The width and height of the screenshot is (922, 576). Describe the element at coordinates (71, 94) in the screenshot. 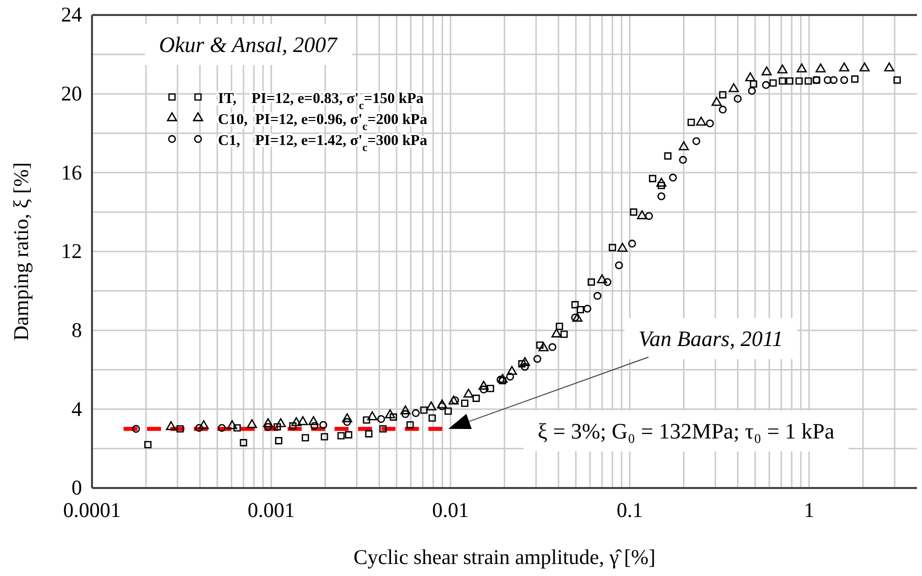

I see `y-tick-label: 20` at that location.